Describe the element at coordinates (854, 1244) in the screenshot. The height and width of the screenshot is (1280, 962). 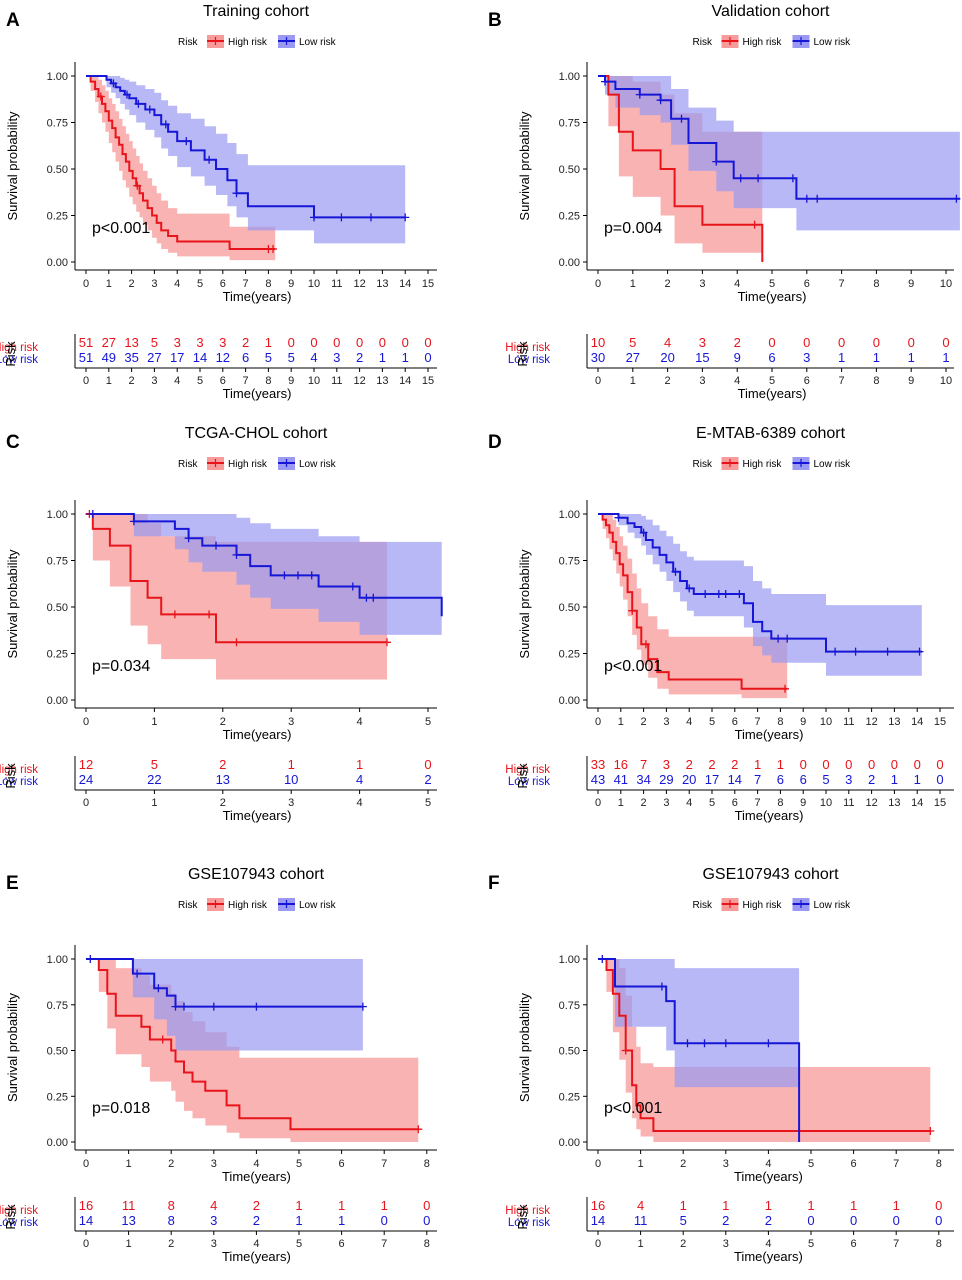
I see `risk-x-tick-label: 6` at that location.